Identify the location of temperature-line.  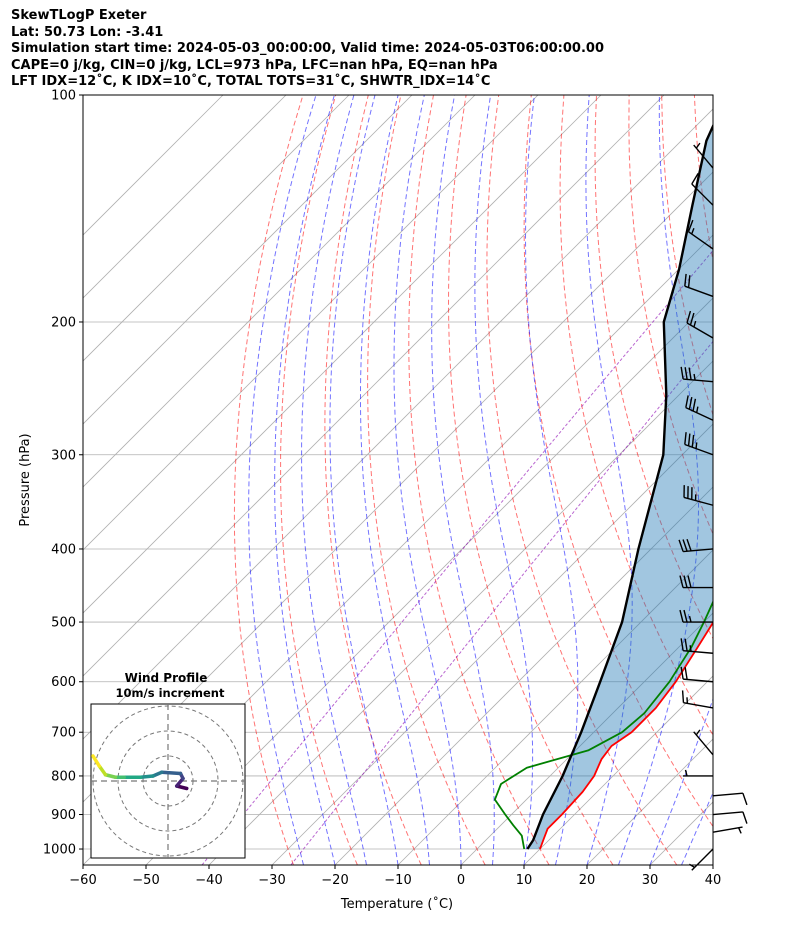
(626, 735).